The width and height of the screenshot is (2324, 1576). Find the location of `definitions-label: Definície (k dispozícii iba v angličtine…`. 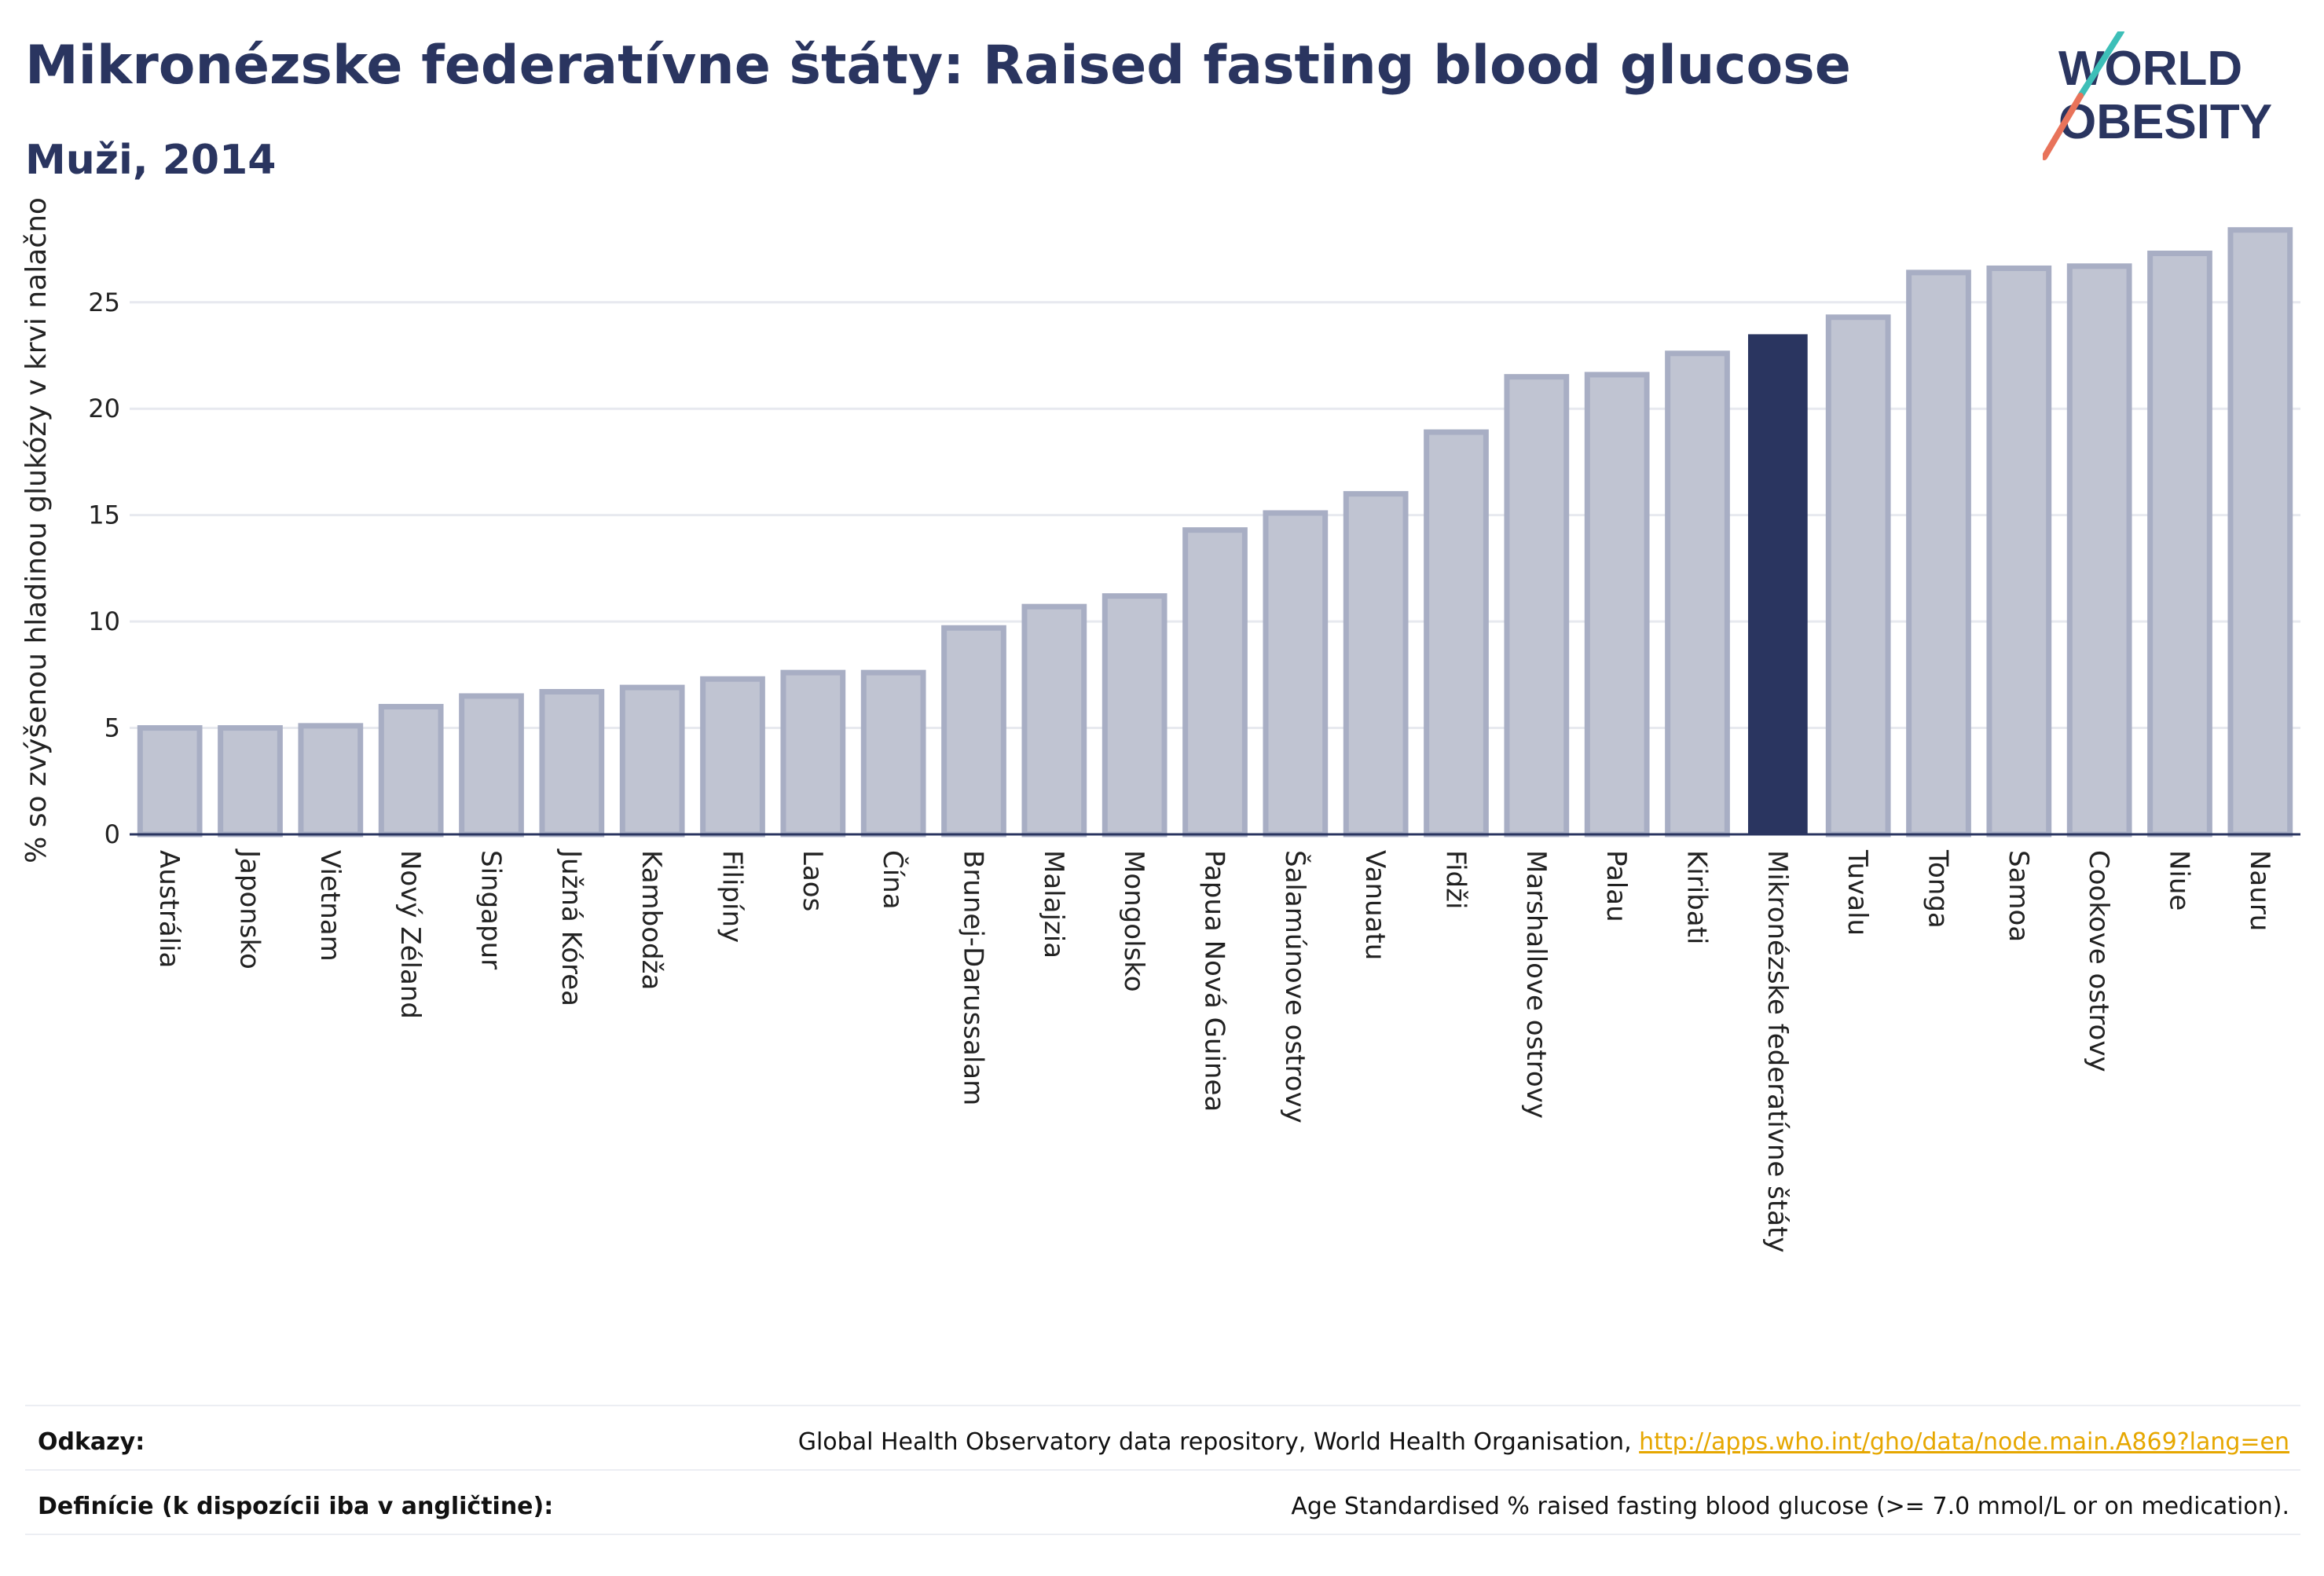

definitions-label: Definície (k dispozícii iba v angličtine… is located at coordinates (296, 1506).